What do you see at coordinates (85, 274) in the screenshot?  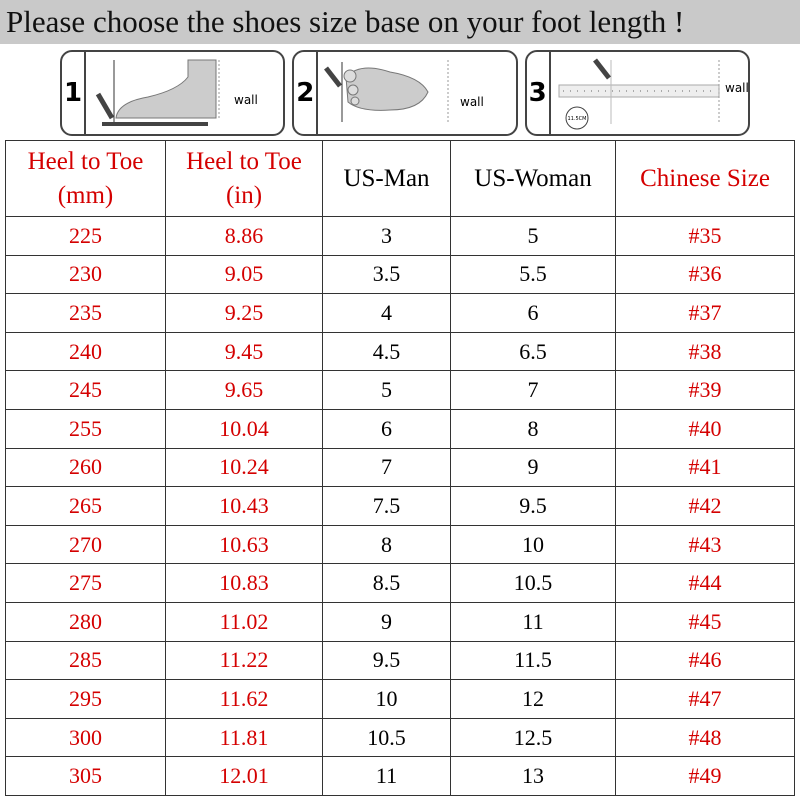 I see `cell-heel-toe-mm: 230` at bounding box center [85, 274].